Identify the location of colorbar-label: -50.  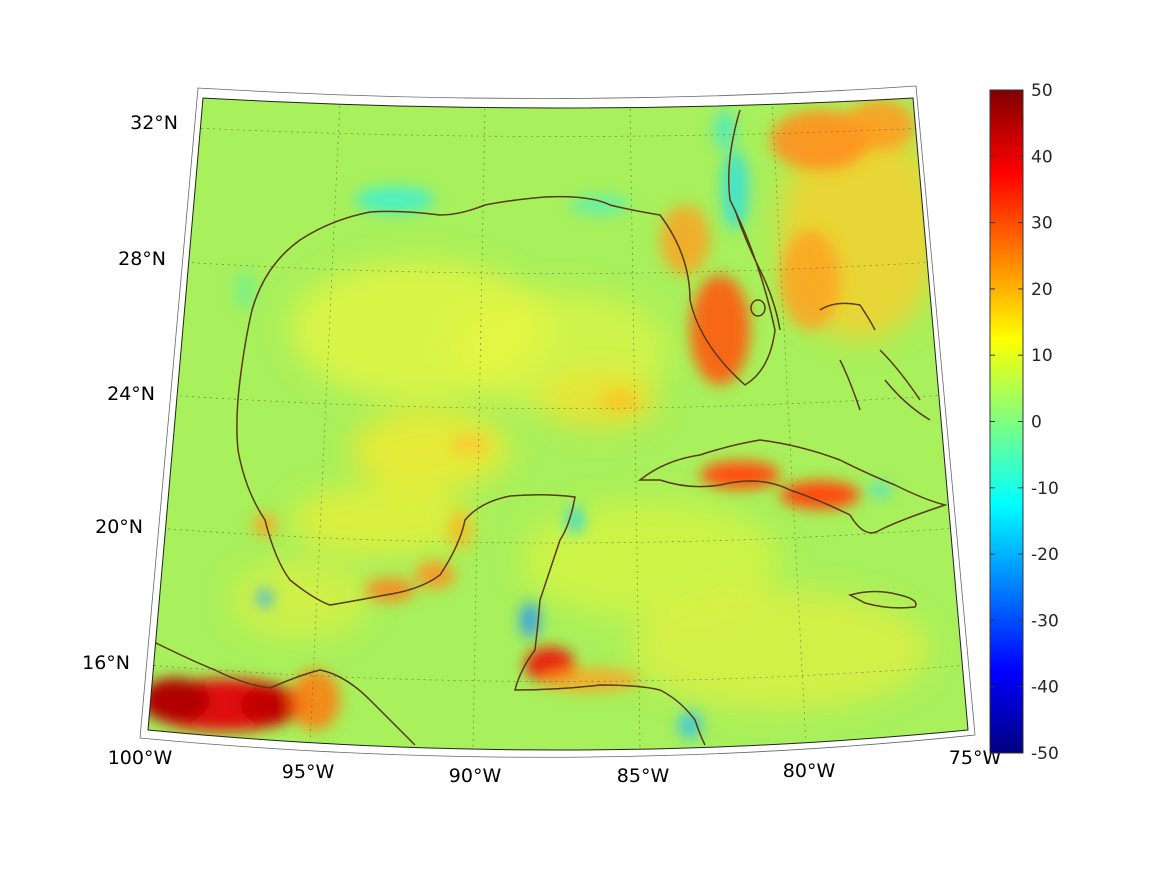
(1045, 754).